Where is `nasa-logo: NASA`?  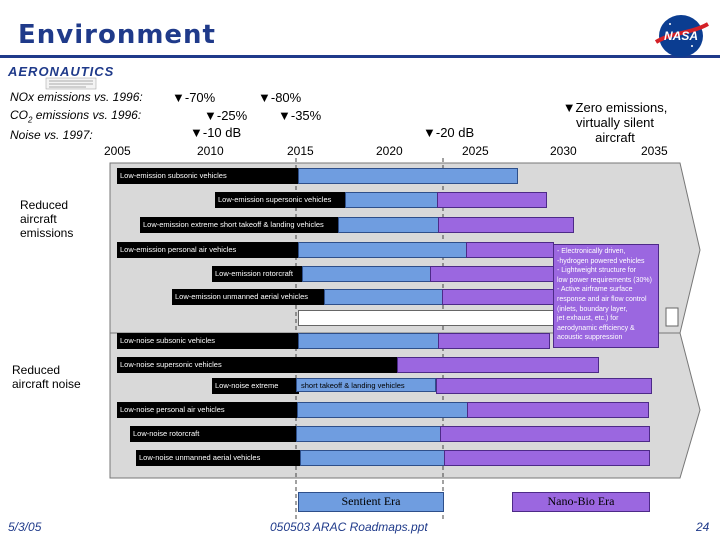 nasa-logo: NASA is located at coordinates (681, 36).